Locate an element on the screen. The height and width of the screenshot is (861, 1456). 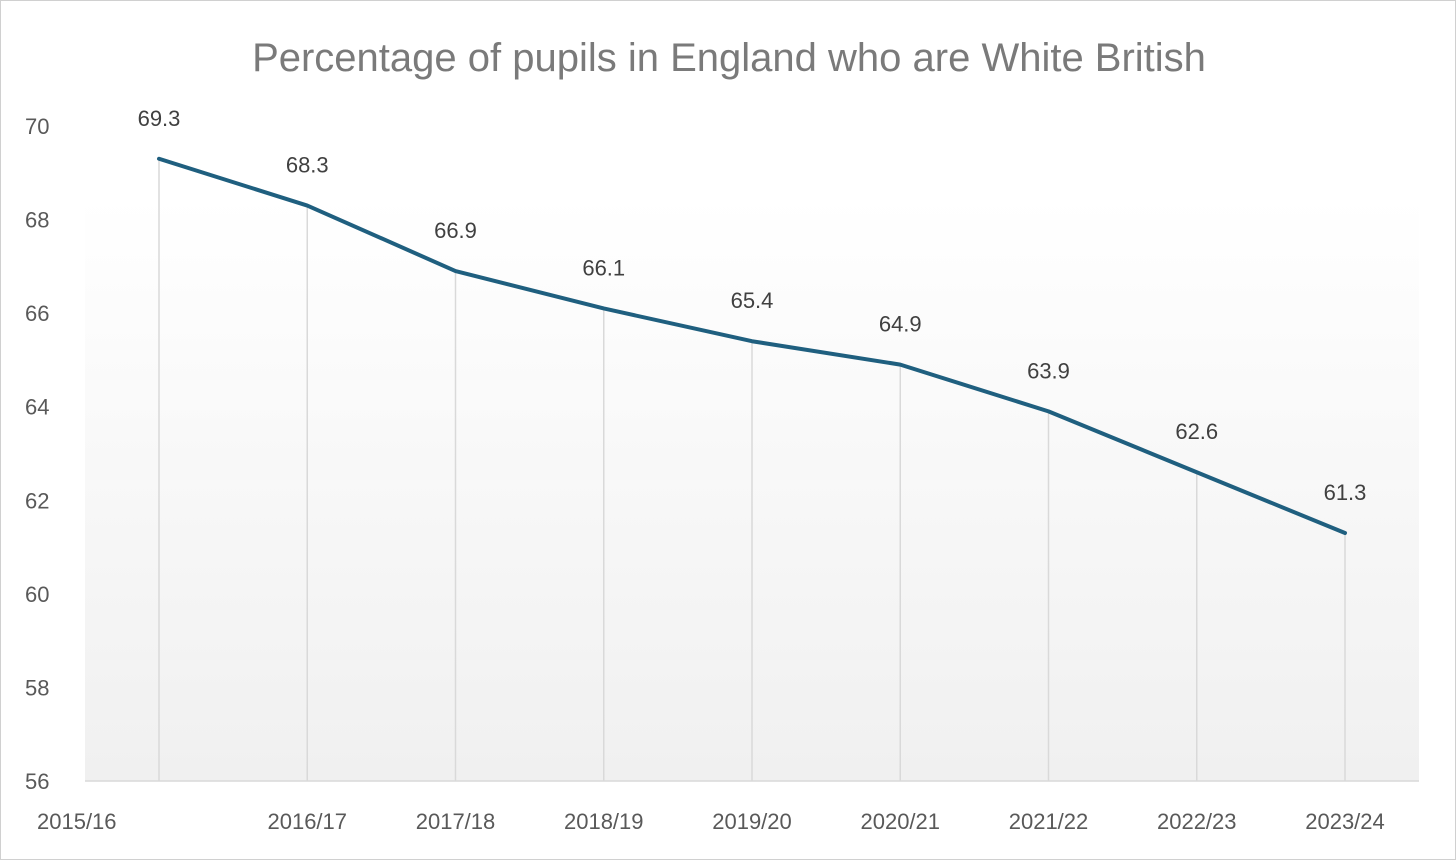
data-label: 66.9 is located at coordinates (455, 230).